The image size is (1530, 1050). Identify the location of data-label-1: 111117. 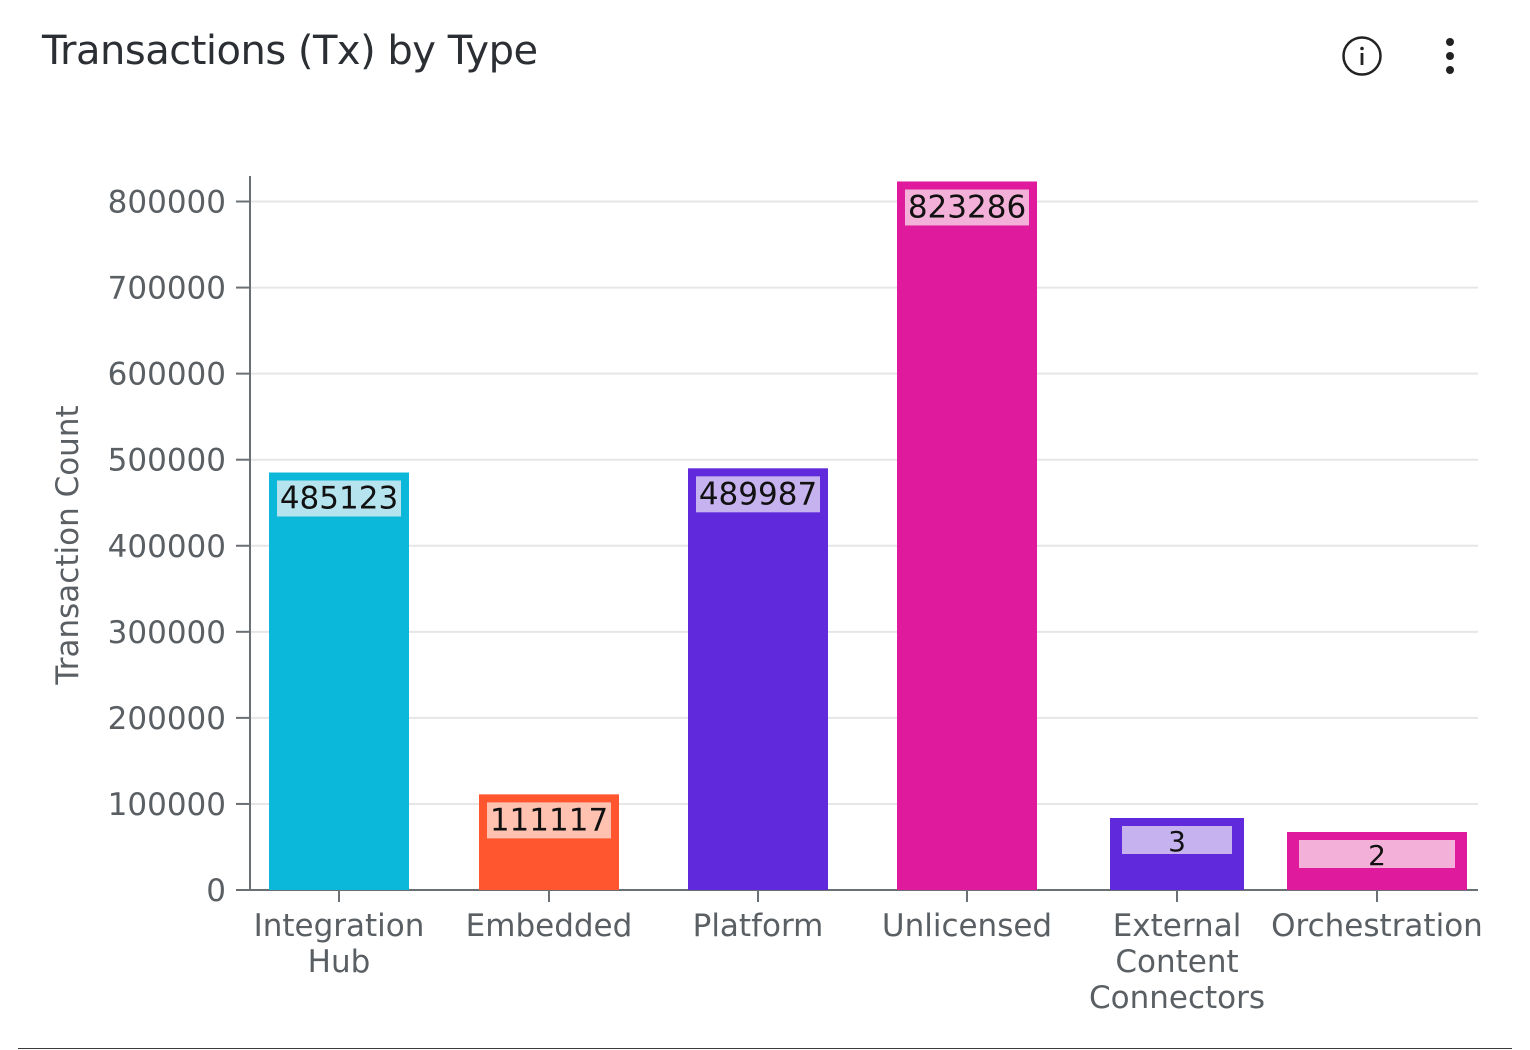
(549, 820).